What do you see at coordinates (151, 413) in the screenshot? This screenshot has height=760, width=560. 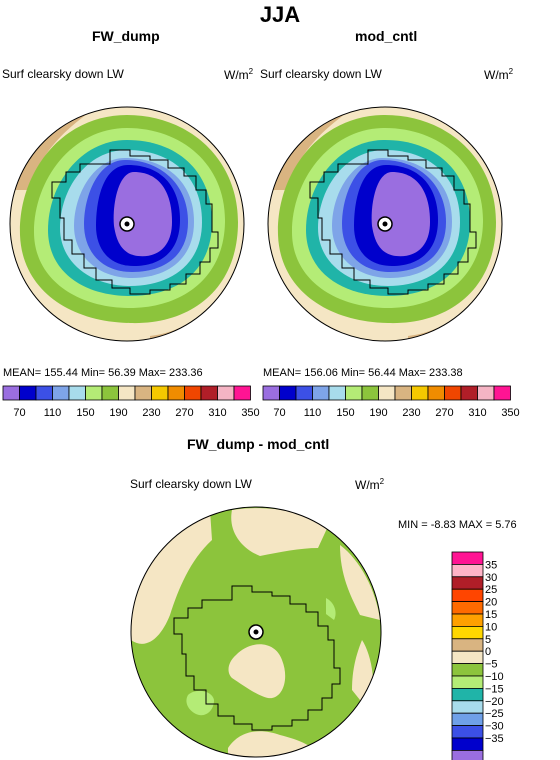 I see `panel1-colorbar-tick-label: 230` at bounding box center [151, 413].